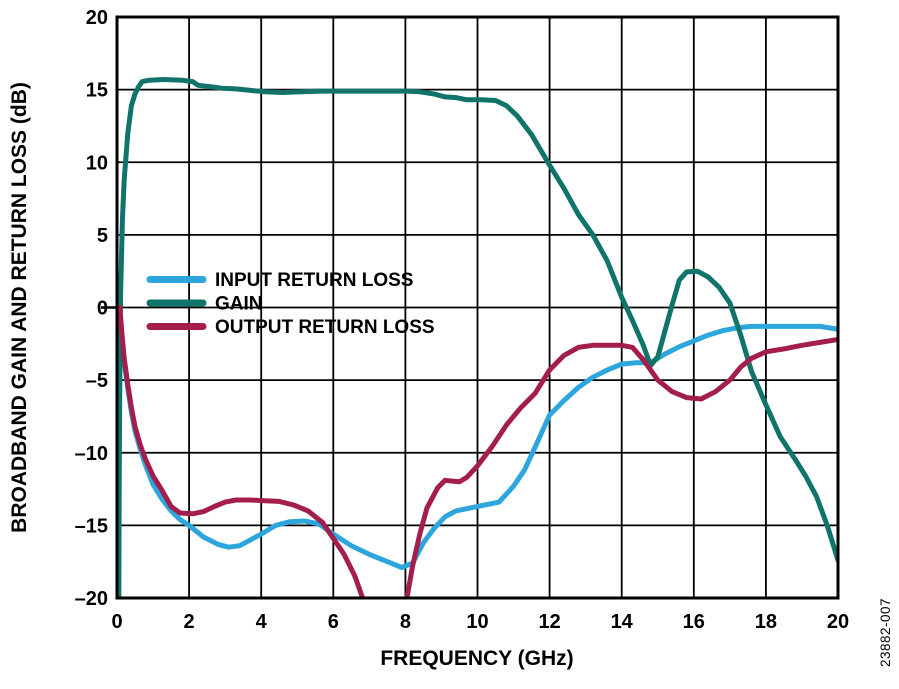 The image size is (899, 689). Describe the element at coordinates (239, 304) in the screenshot. I see `legend-label-gain: GAIN` at that location.